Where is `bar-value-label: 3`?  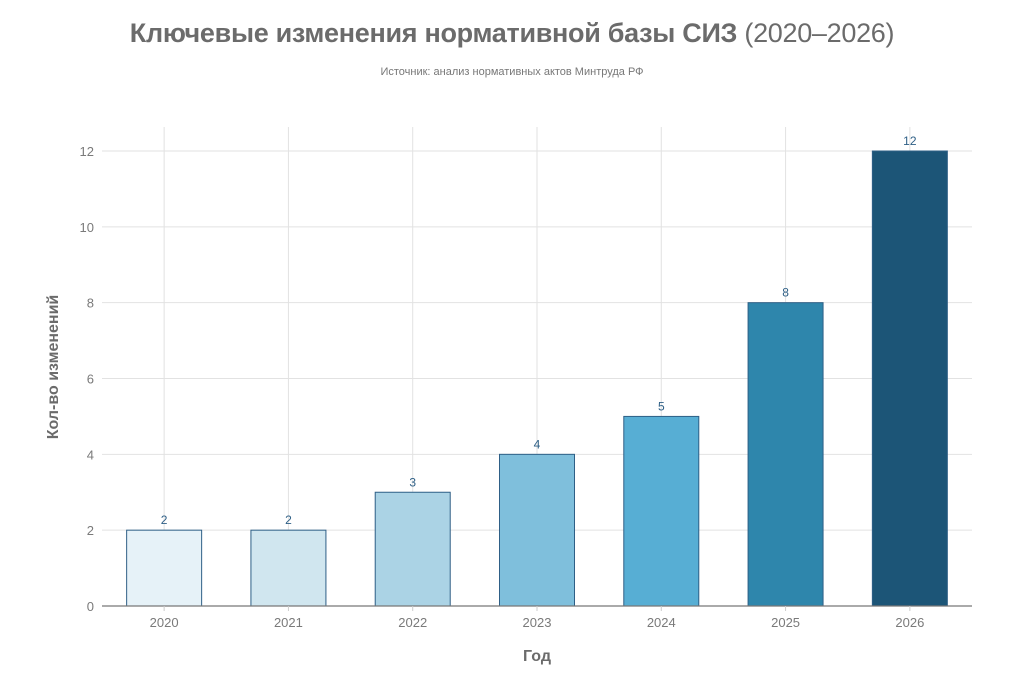 bar-value-label: 3 is located at coordinates (412, 482).